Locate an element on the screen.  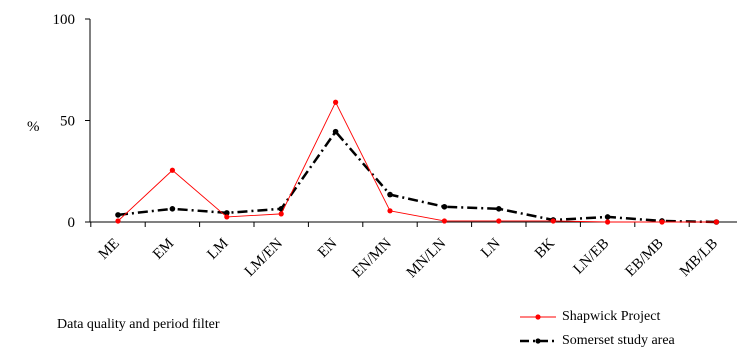
y-tick-label: 50 is located at coordinates (67, 122).